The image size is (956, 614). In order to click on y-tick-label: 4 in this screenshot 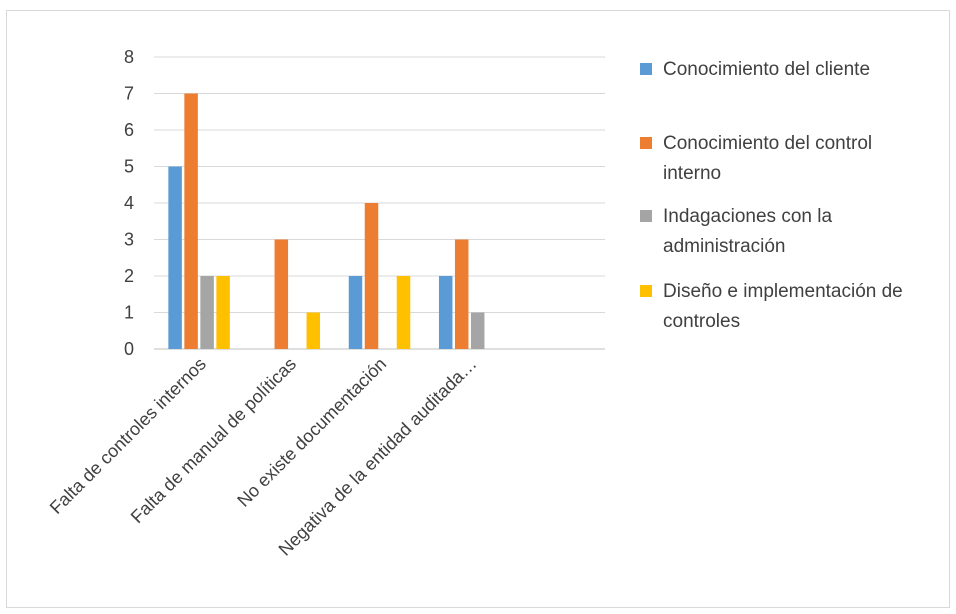, I will do `click(129, 203)`.